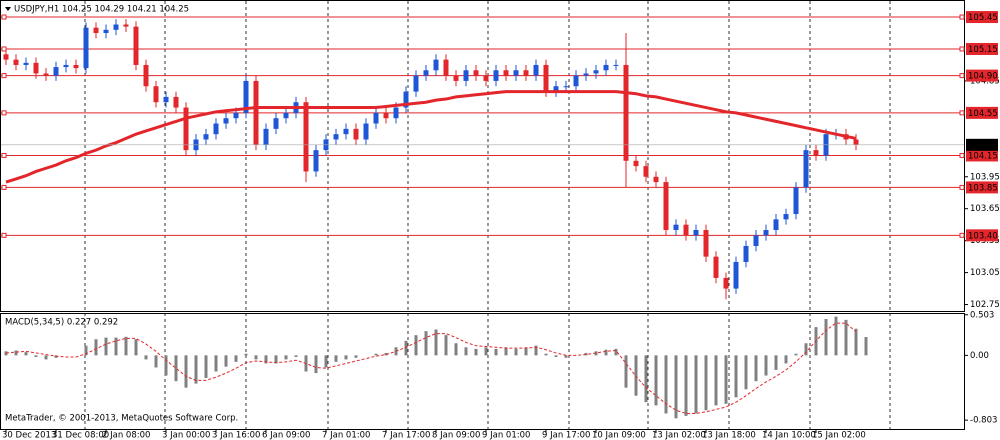 The height and width of the screenshot is (440, 1000). What do you see at coordinates (985, 177) in the screenshot?
I see `y-tick-label: 103.95` at bounding box center [985, 177].